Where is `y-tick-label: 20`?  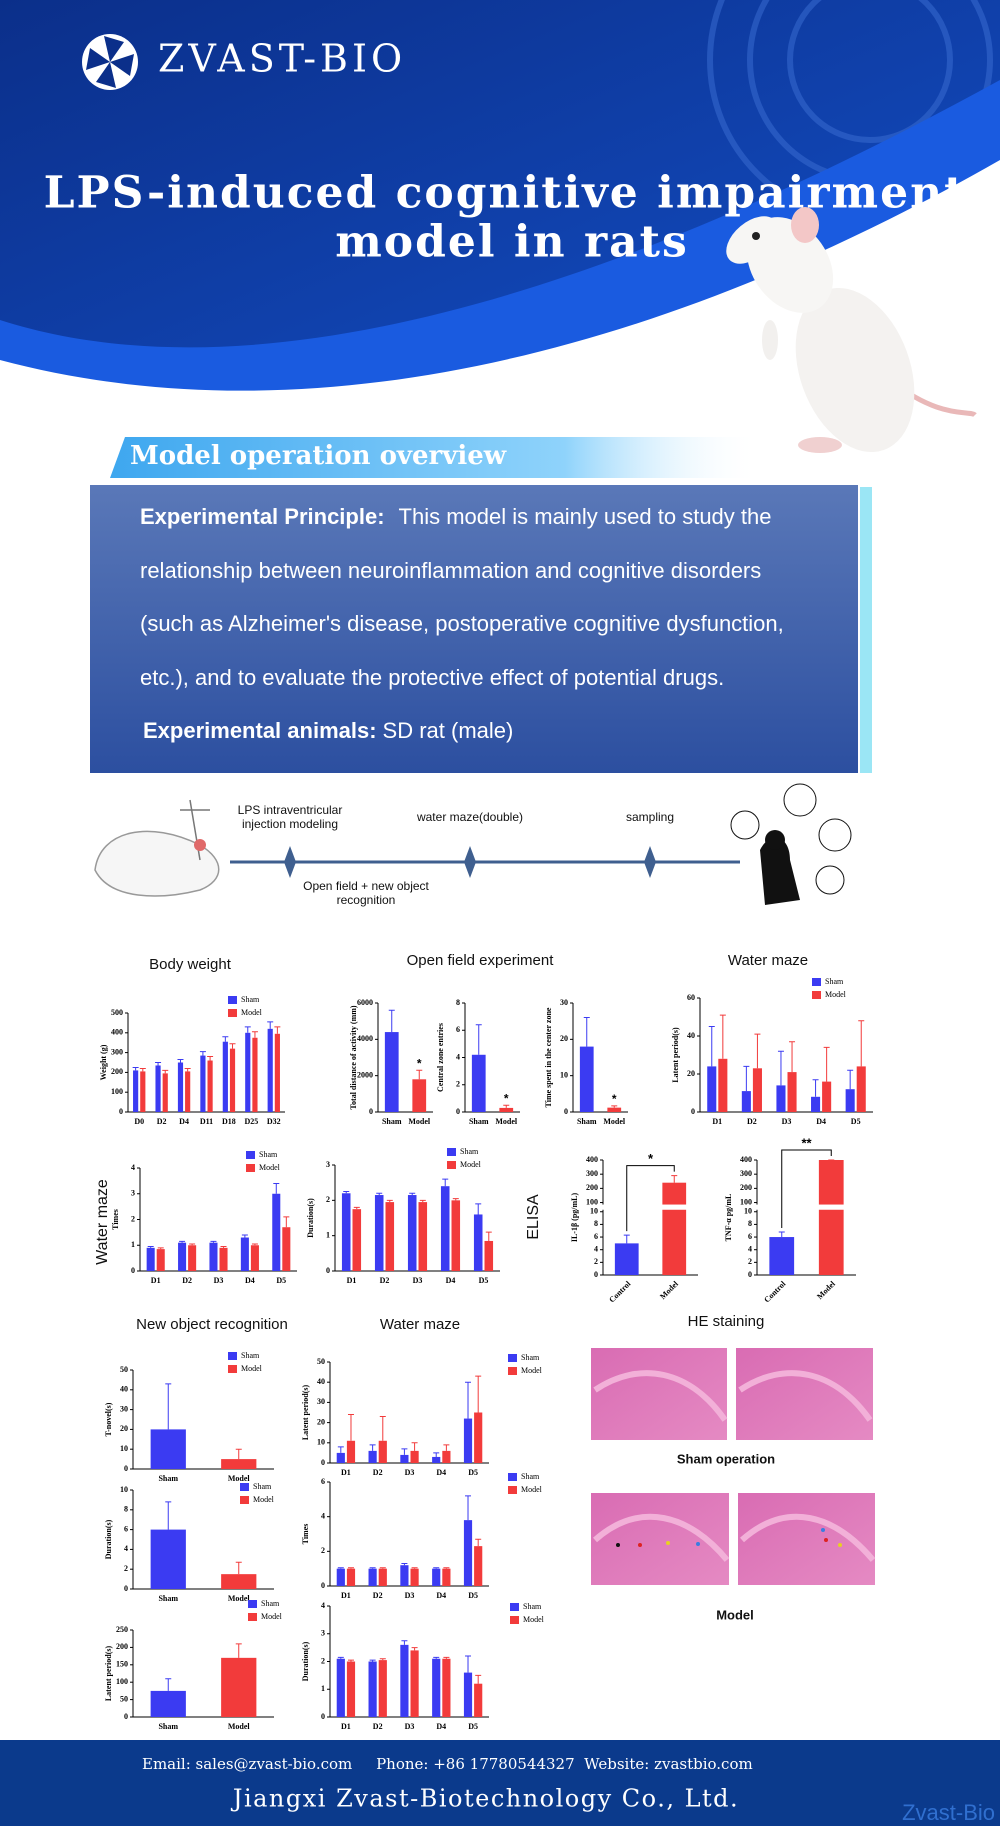
y-tick-label: 20 is located at coordinates (124, 1428).